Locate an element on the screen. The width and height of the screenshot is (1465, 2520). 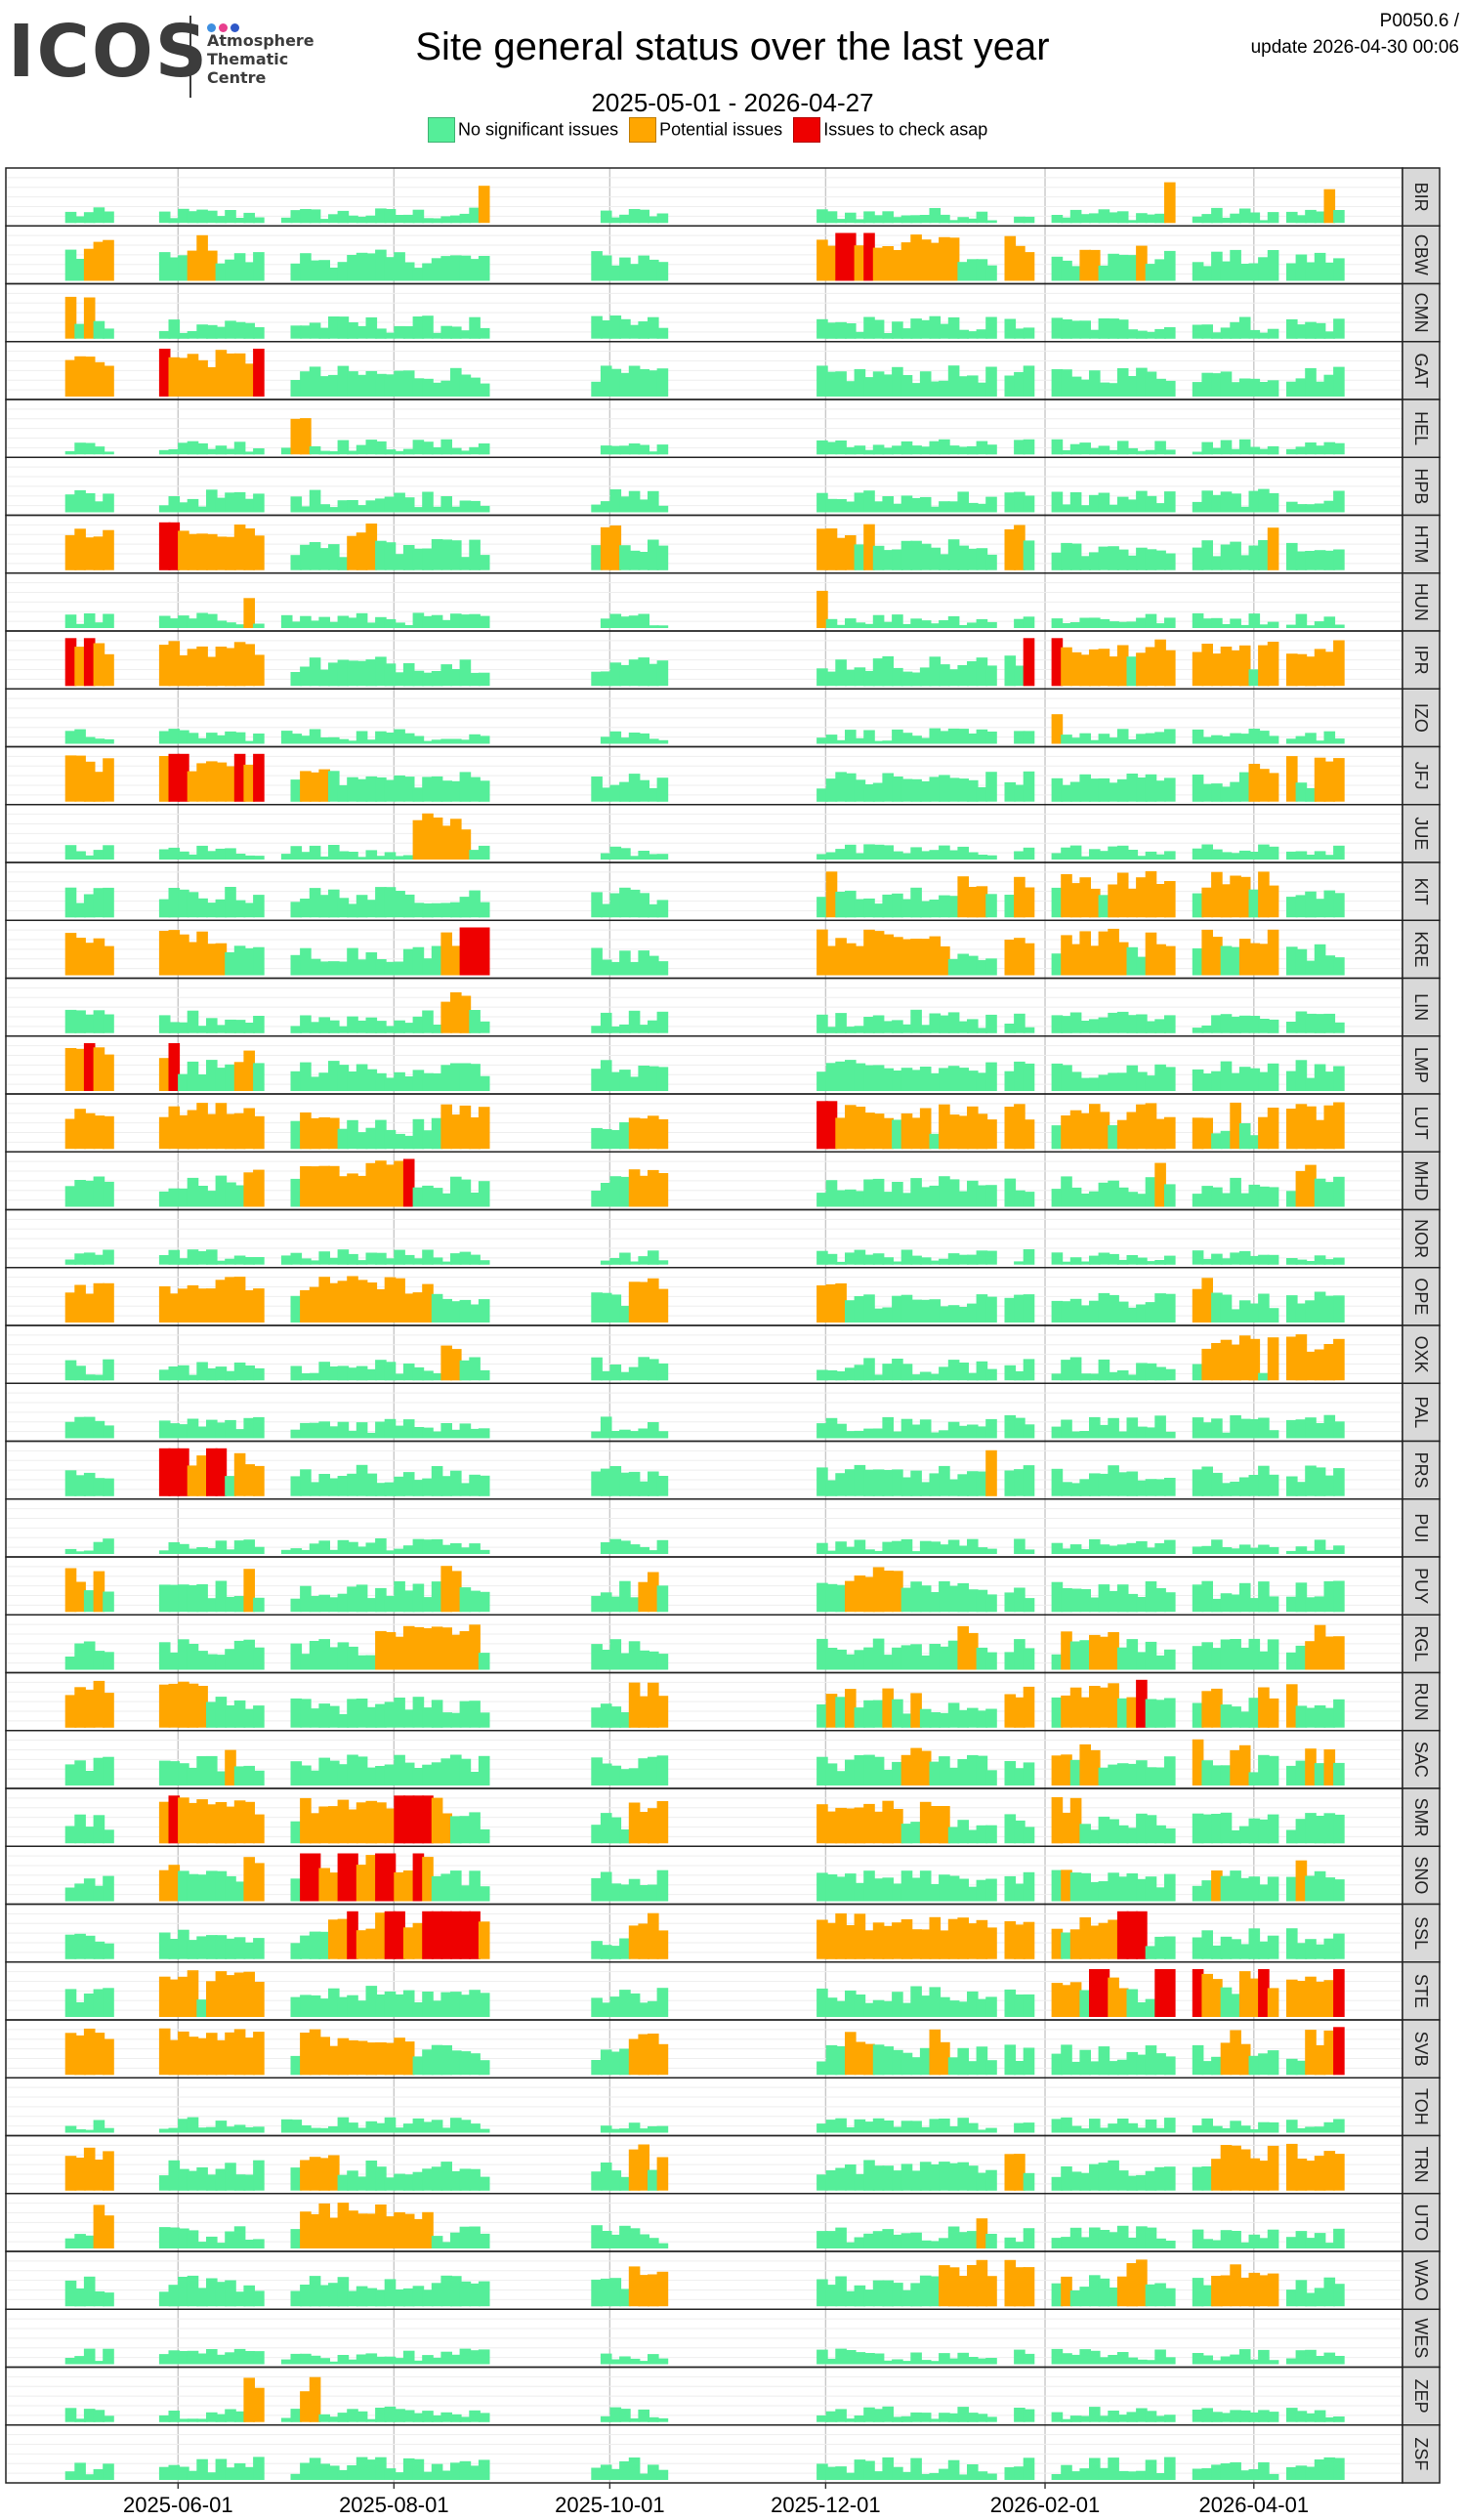
chart-subtitle: 2025-05-01 - 2026-04-27 is located at coordinates (732, 102).